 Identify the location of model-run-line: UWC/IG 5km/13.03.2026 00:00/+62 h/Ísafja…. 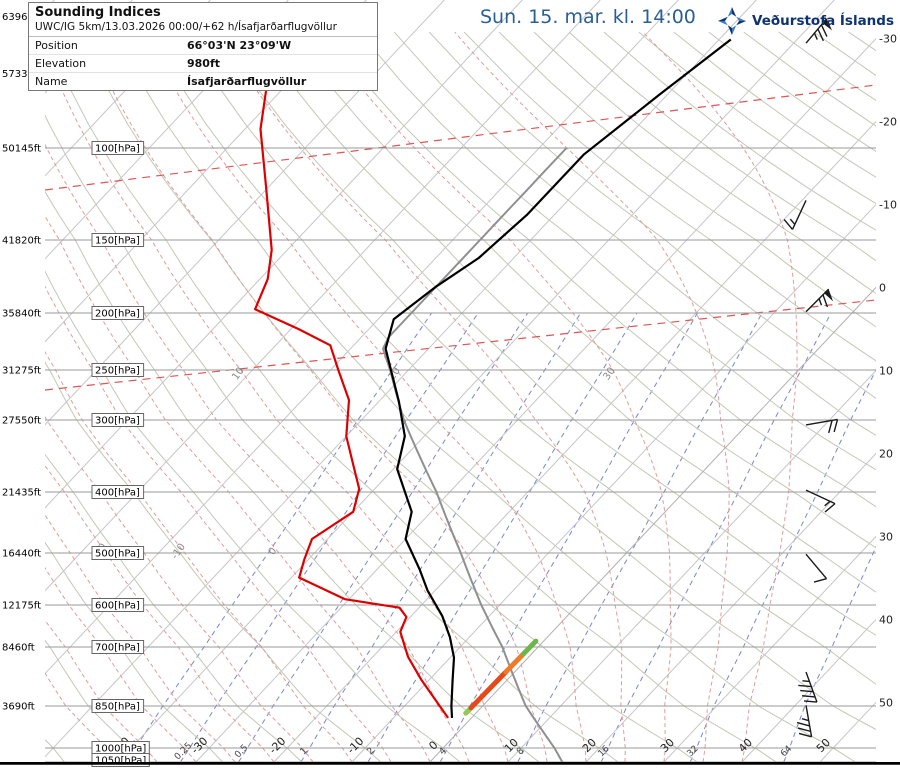
(203, 29).